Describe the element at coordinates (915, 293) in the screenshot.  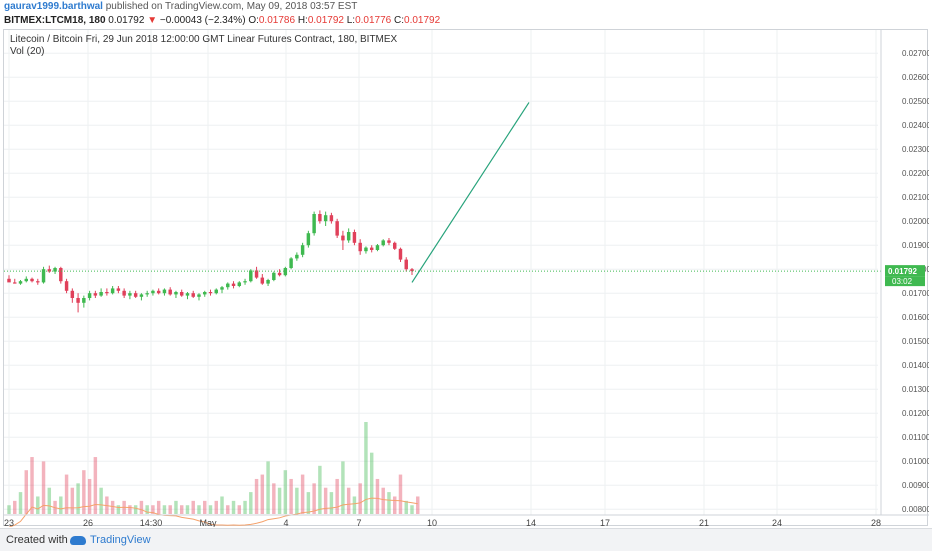
I see `y-tick-label: 0.01700` at that location.